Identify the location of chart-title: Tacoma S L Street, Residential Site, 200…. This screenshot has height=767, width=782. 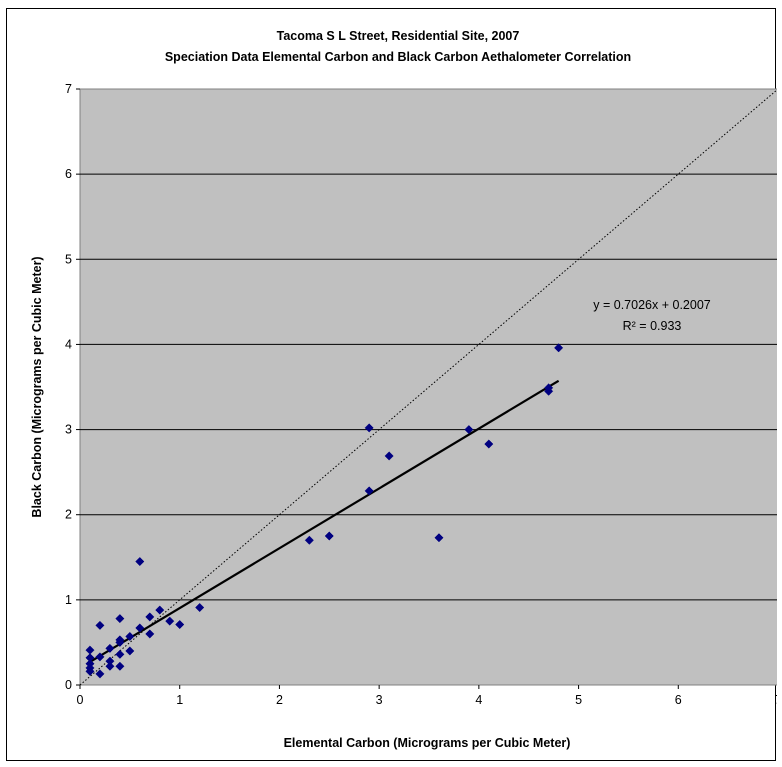
(398, 36).